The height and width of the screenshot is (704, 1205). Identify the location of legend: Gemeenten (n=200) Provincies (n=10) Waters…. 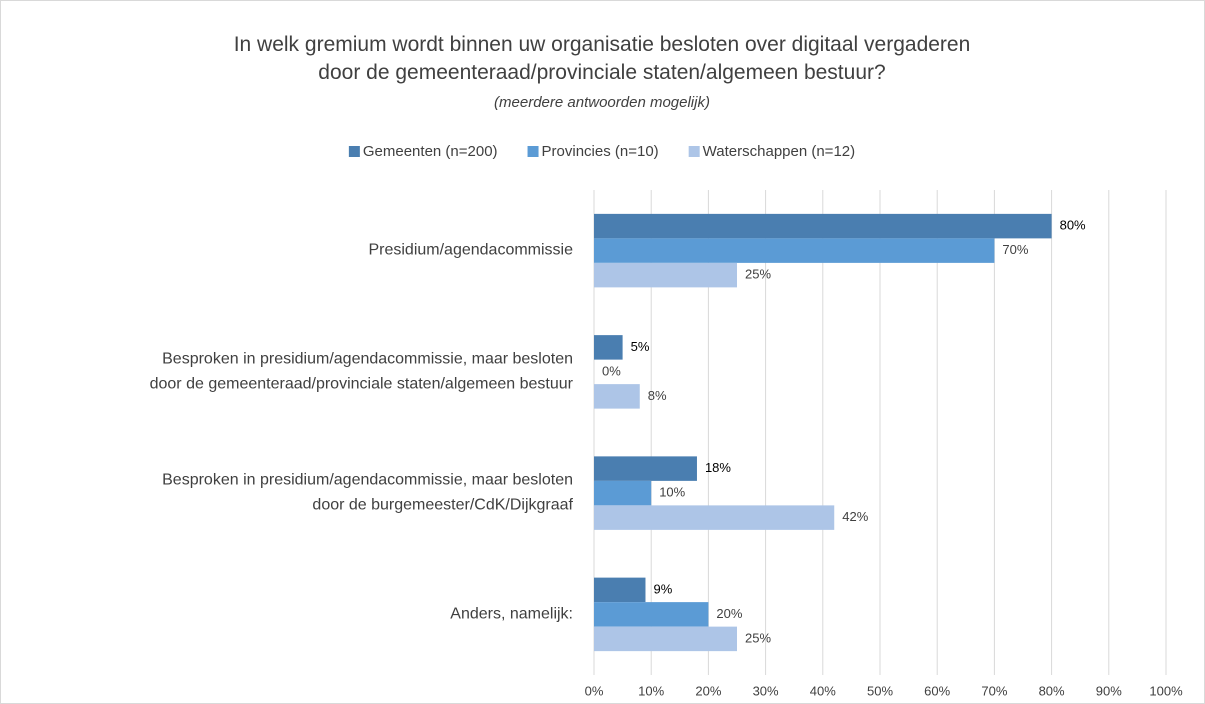
(601, 151).